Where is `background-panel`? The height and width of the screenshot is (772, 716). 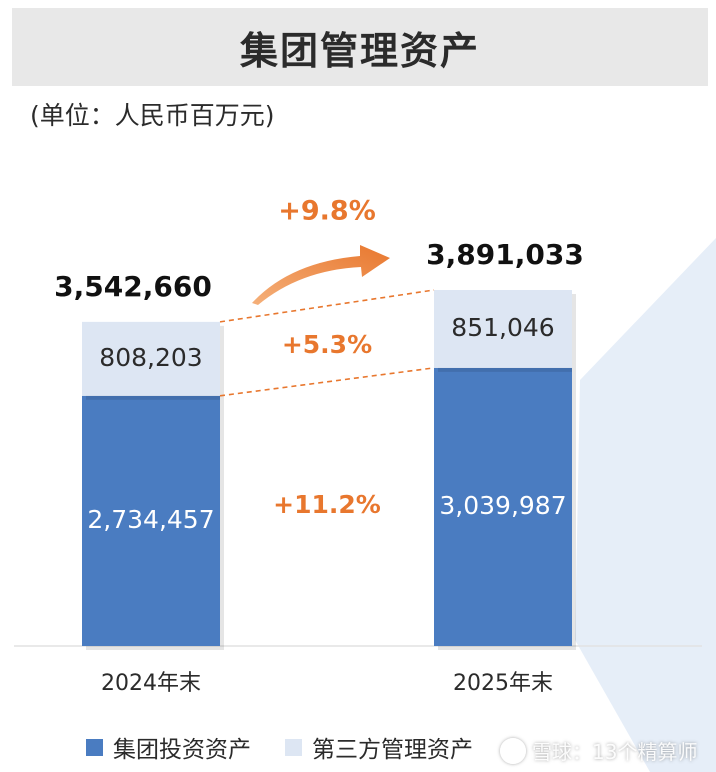 background-panel is located at coordinates (645, 505).